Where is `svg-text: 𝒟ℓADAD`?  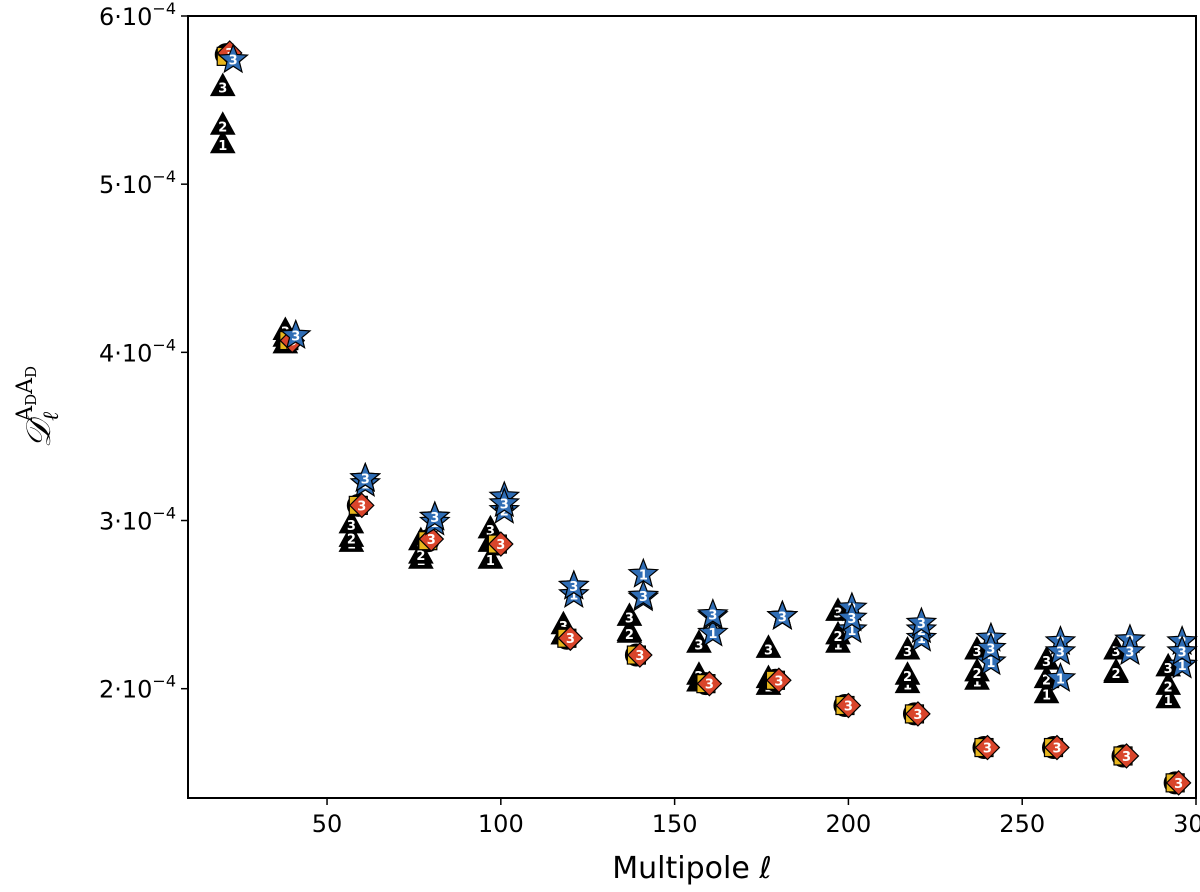
svg-text: 𝒟ℓADAD is located at coordinates (38, 407).